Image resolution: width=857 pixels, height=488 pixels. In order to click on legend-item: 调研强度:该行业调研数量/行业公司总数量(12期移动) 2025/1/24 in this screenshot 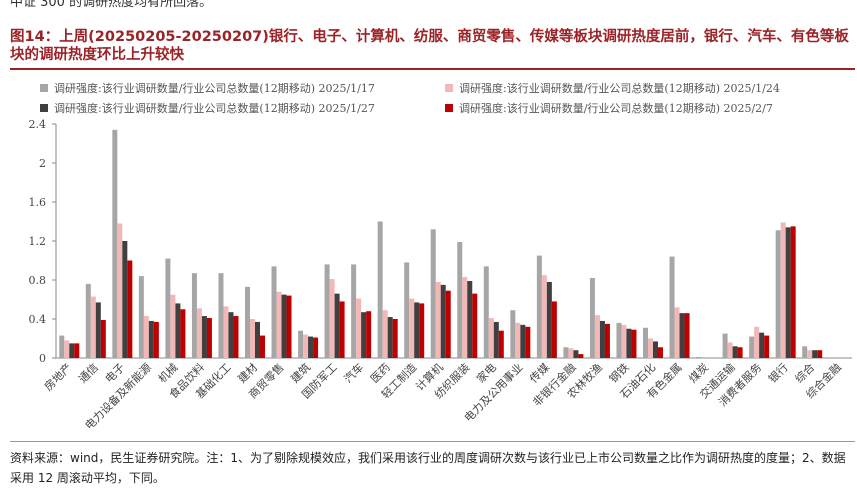, I will do `click(647, 88)`.